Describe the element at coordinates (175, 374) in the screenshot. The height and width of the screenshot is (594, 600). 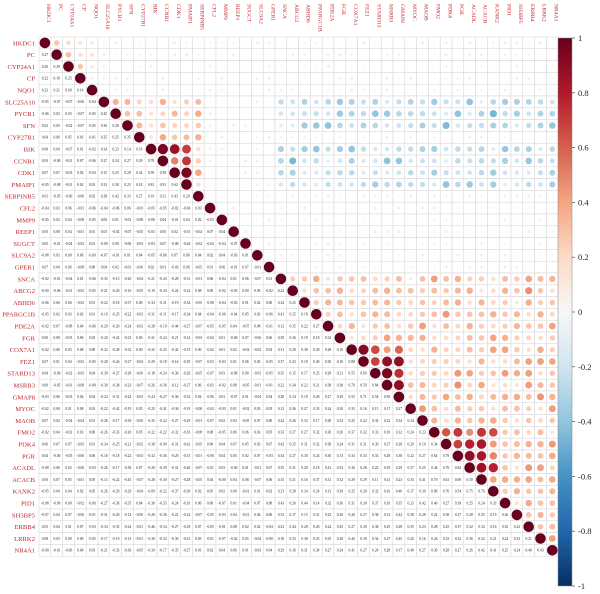
I see `correlation-value: -0.30` at that location.